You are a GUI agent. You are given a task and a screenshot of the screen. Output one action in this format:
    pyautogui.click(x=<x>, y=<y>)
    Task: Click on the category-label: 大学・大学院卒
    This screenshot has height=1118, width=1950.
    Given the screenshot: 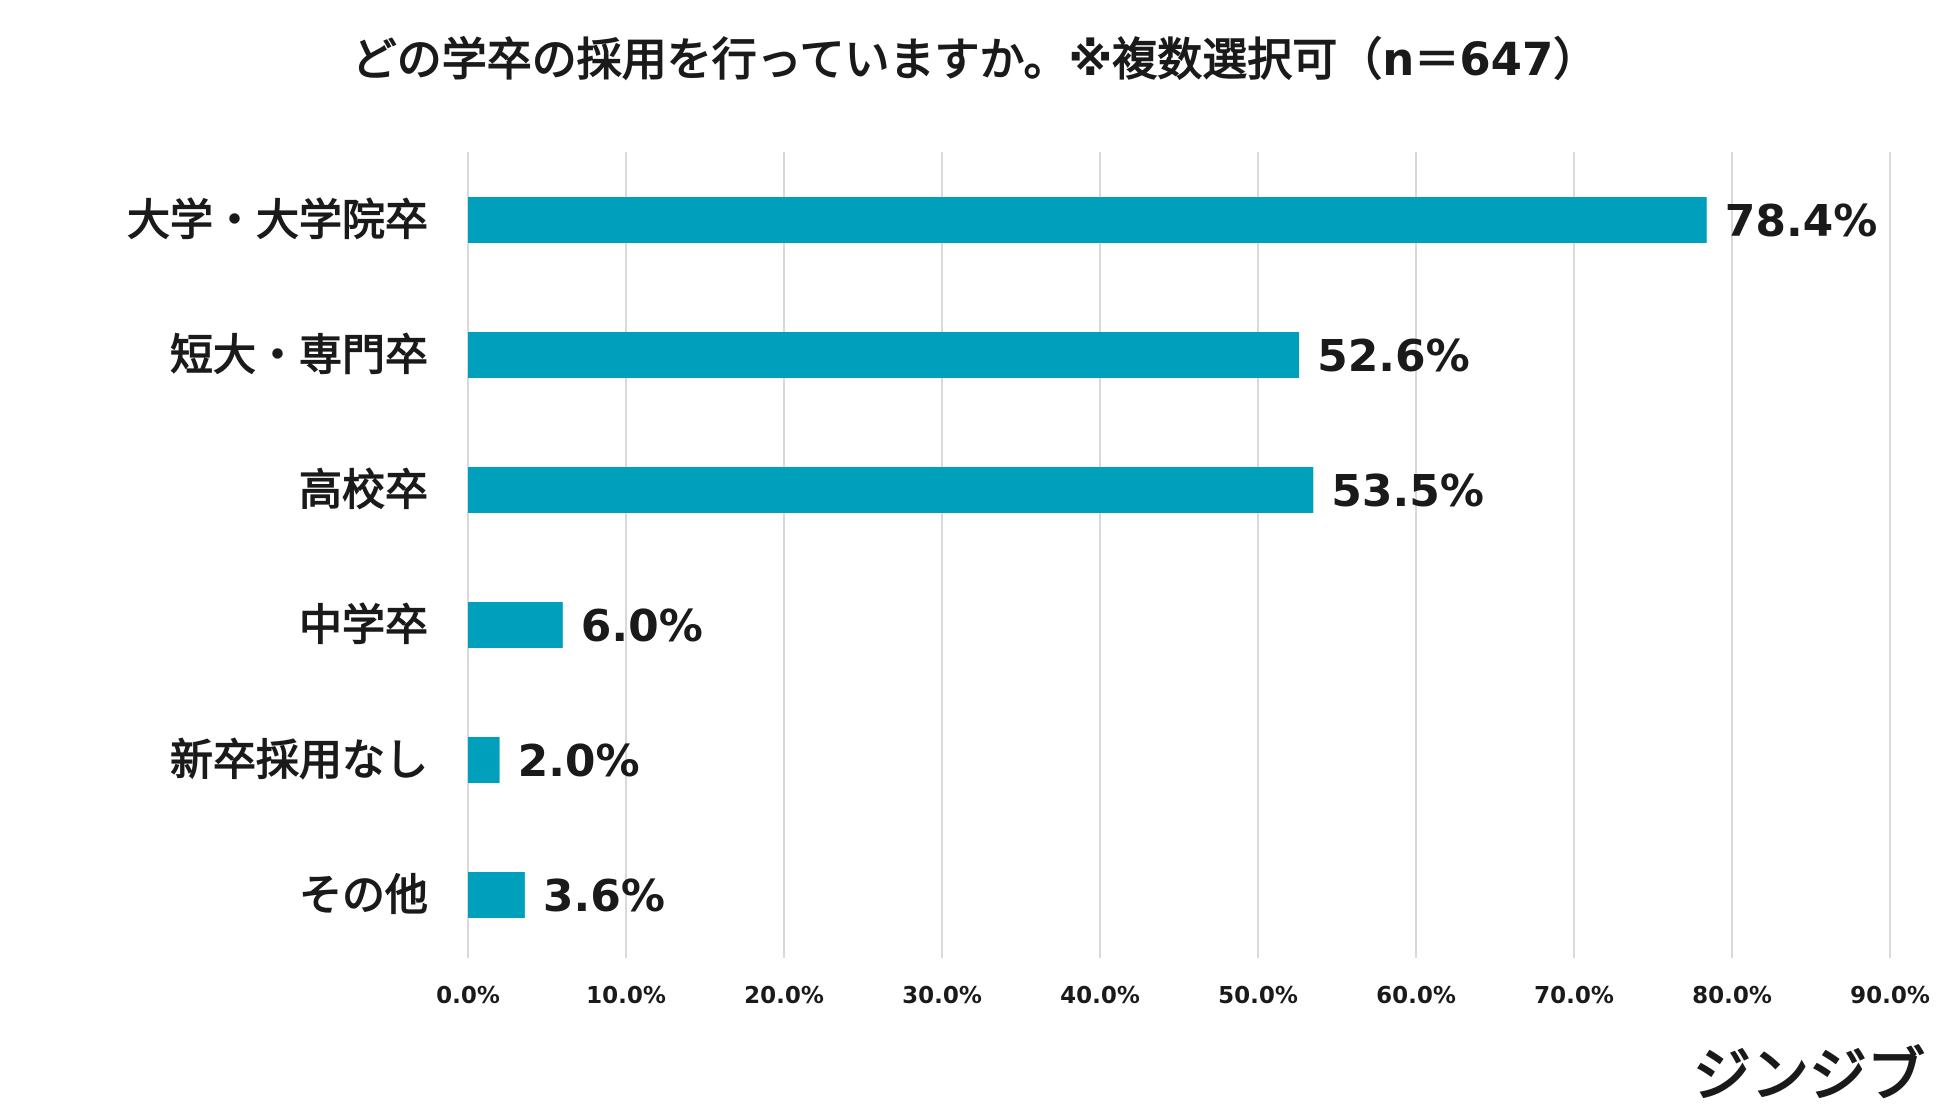 What is the action you would take?
    pyautogui.click(x=277, y=221)
    